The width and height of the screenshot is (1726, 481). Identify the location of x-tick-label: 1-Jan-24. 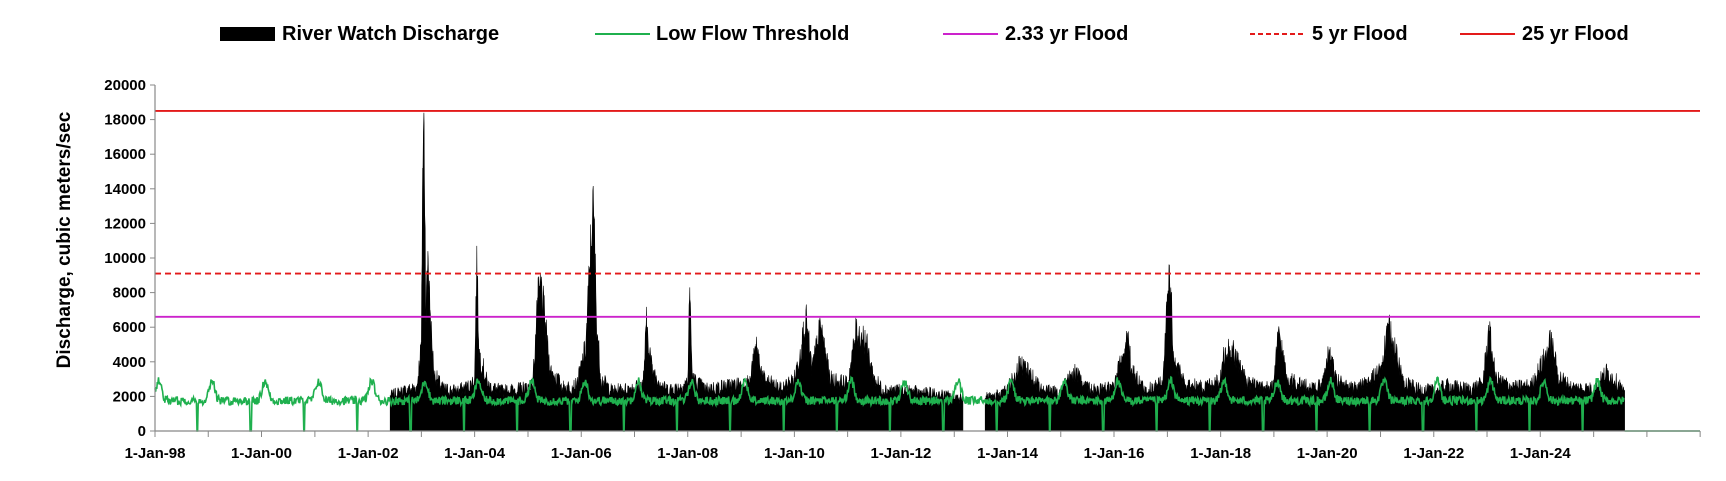
(1541, 453).